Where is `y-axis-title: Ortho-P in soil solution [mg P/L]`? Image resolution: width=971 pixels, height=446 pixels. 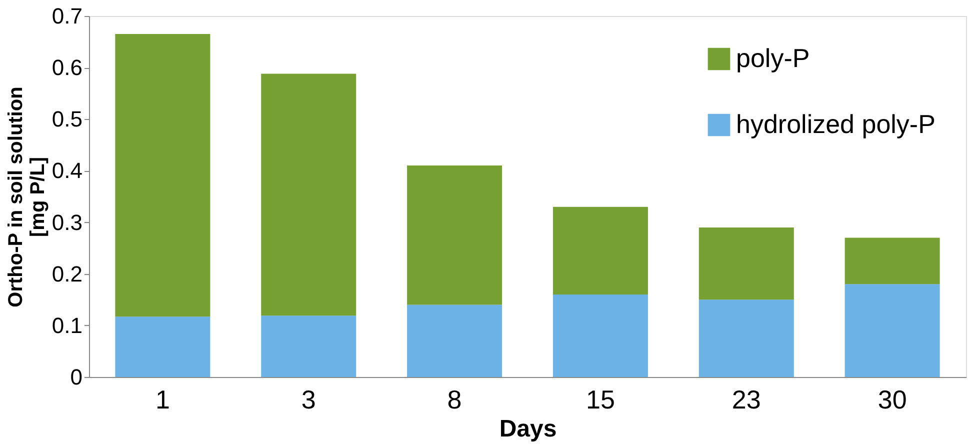
y-axis-title: Ortho-P in soil solution [mg P/L] is located at coordinates (26, 197).